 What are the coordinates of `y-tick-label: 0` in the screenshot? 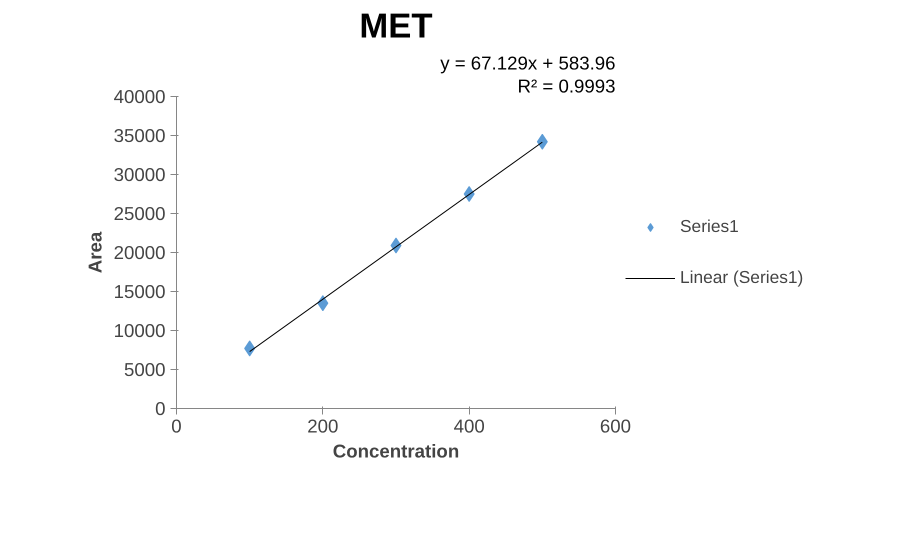 It's located at (160, 408).